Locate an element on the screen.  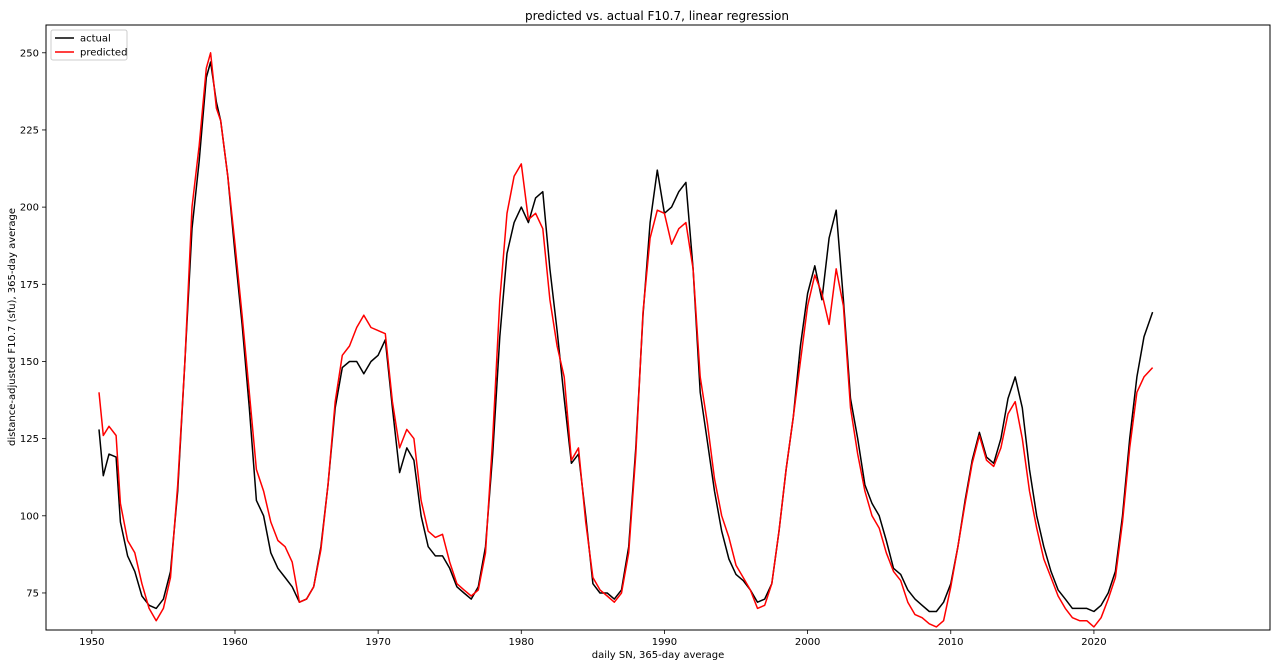
y-tick-label: 150 is located at coordinates (29, 362).